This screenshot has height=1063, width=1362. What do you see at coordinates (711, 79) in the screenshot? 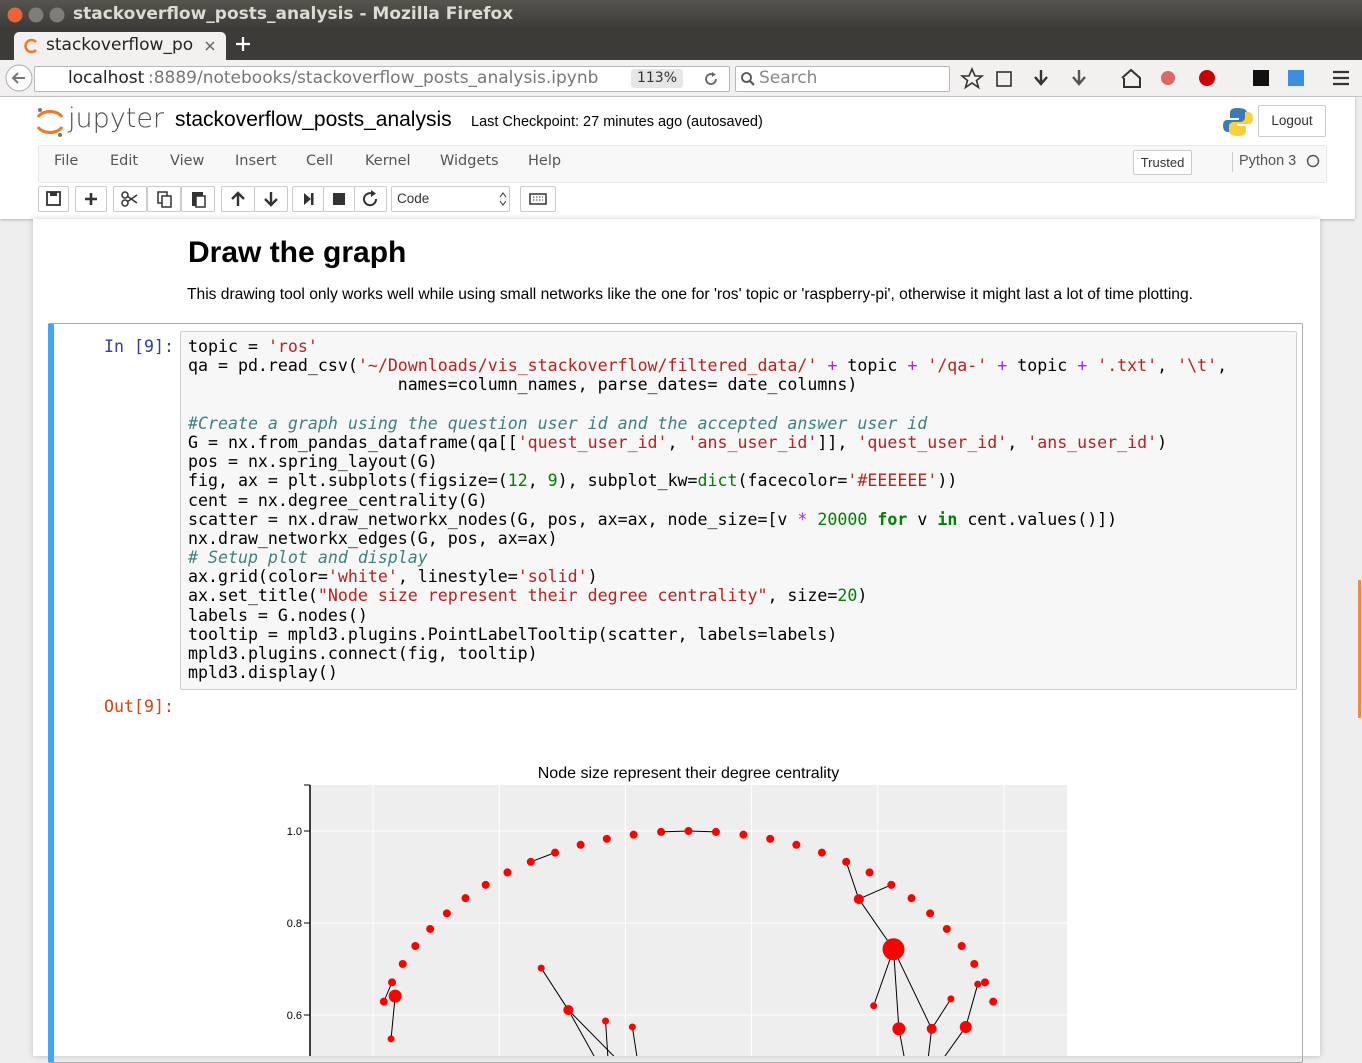
I see `reload-button` at bounding box center [711, 79].